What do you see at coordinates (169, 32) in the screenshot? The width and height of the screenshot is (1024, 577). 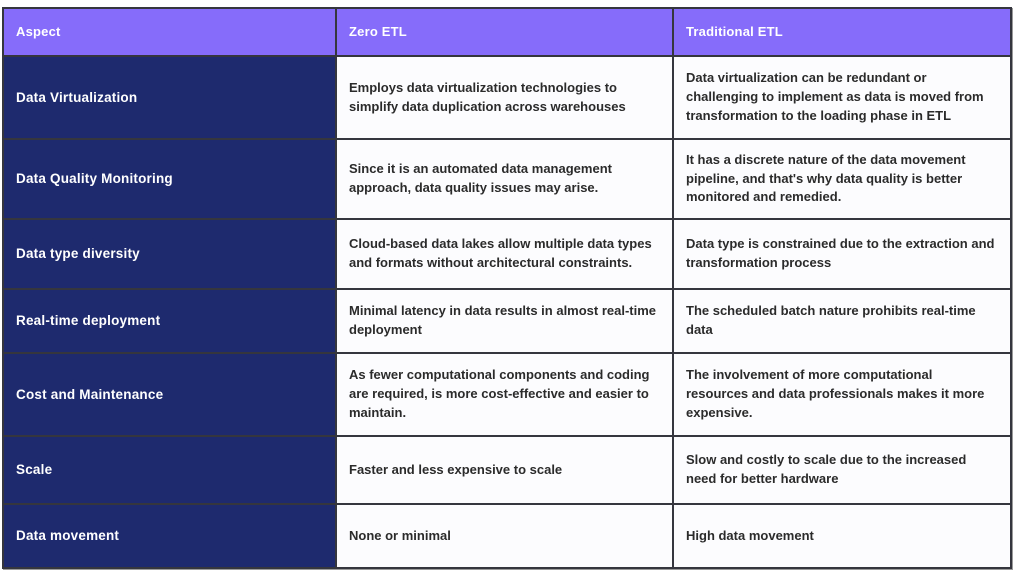 I see `column-header-aspect: Aspect` at bounding box center [169, 32].